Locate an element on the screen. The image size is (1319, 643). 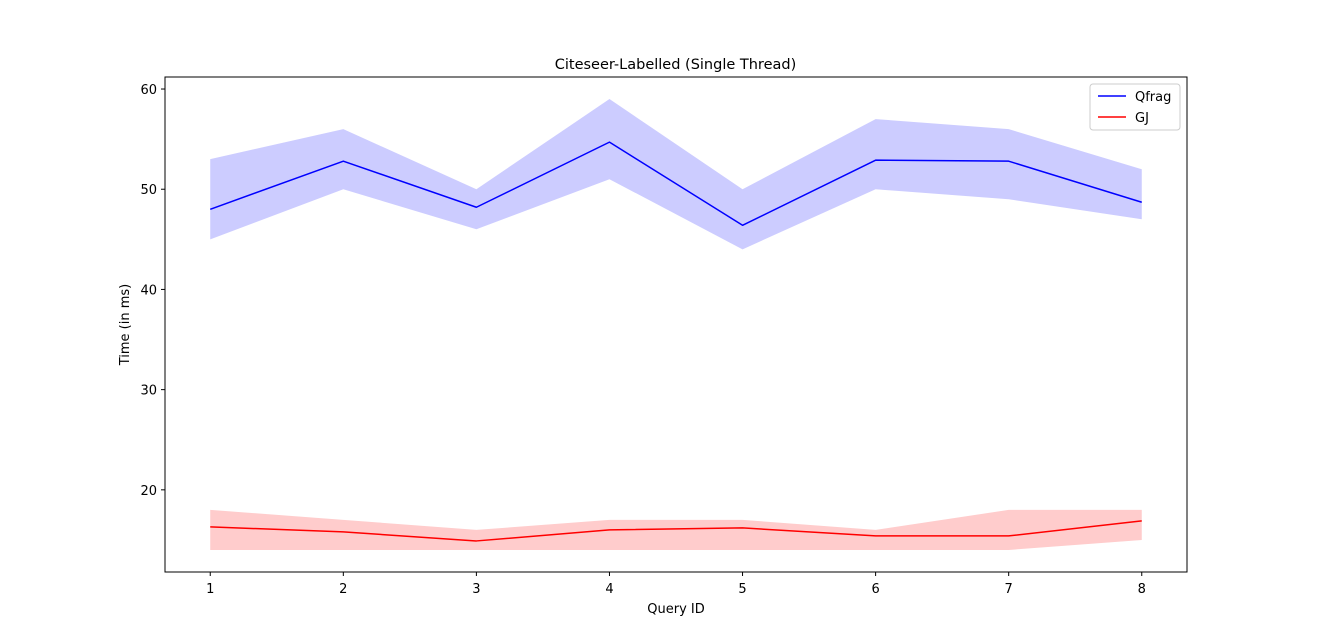
x-tick-label: 1 is located at coordinates (210, 589).